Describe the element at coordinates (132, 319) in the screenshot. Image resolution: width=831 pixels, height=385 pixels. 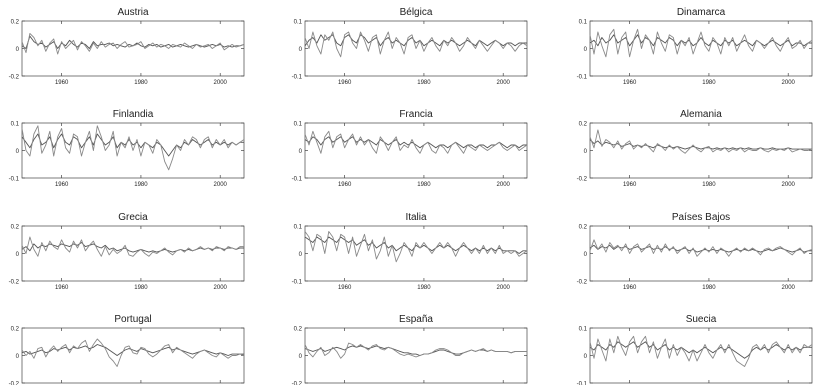
I see `subplot-title: Portugal` at that location.